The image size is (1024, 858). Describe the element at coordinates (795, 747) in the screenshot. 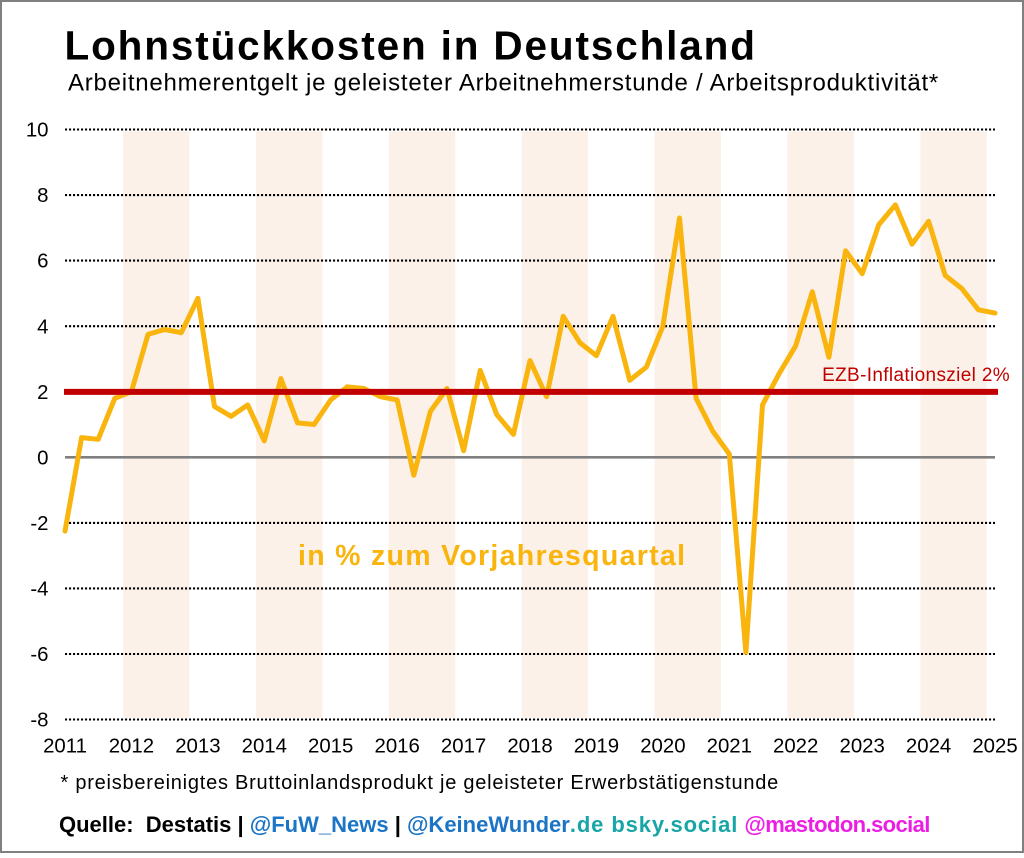

I see `svg-text: 2022` at that location.